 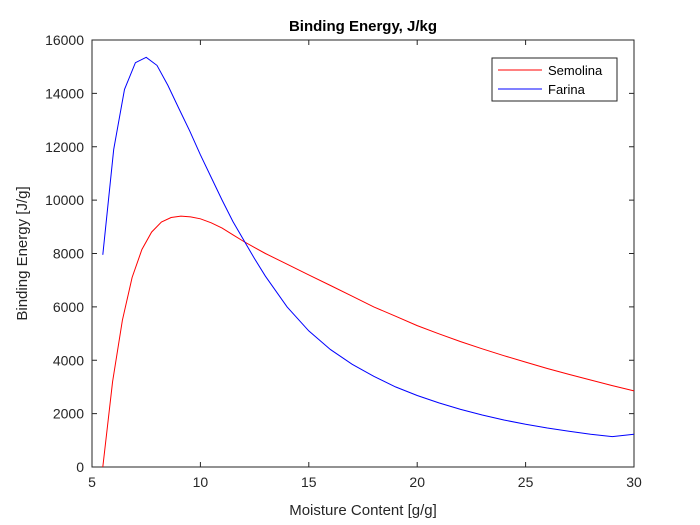 What do you see at coordinates (68, 360) in the screenshot?
I see `y-tick-label: 4000` at bounding box center [68, 360].